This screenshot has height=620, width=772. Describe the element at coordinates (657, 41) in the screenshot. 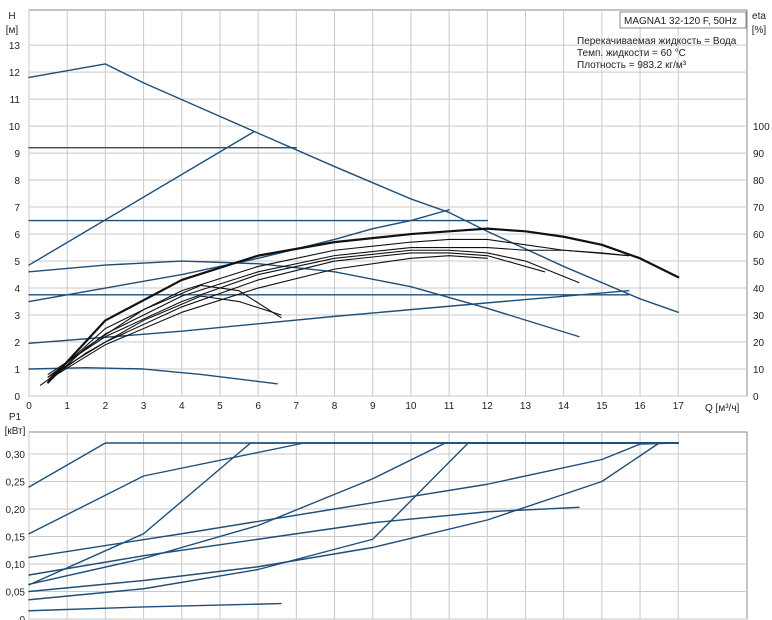

I see `fluid-annotation: Перекачиваемая жидкость = Вода` at that location.